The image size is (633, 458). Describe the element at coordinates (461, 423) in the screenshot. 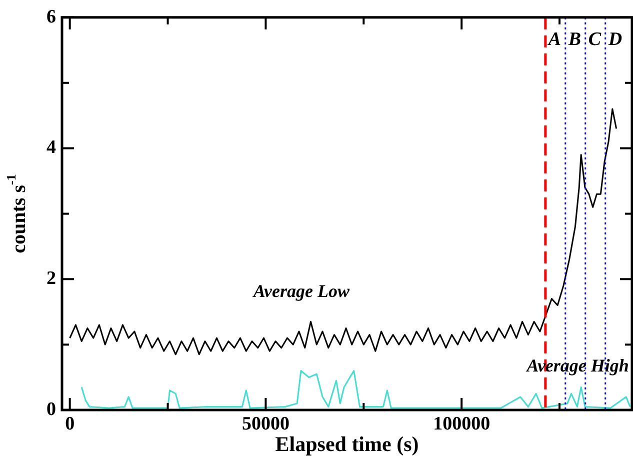

I see `x-tick-label: 100000` at that location.